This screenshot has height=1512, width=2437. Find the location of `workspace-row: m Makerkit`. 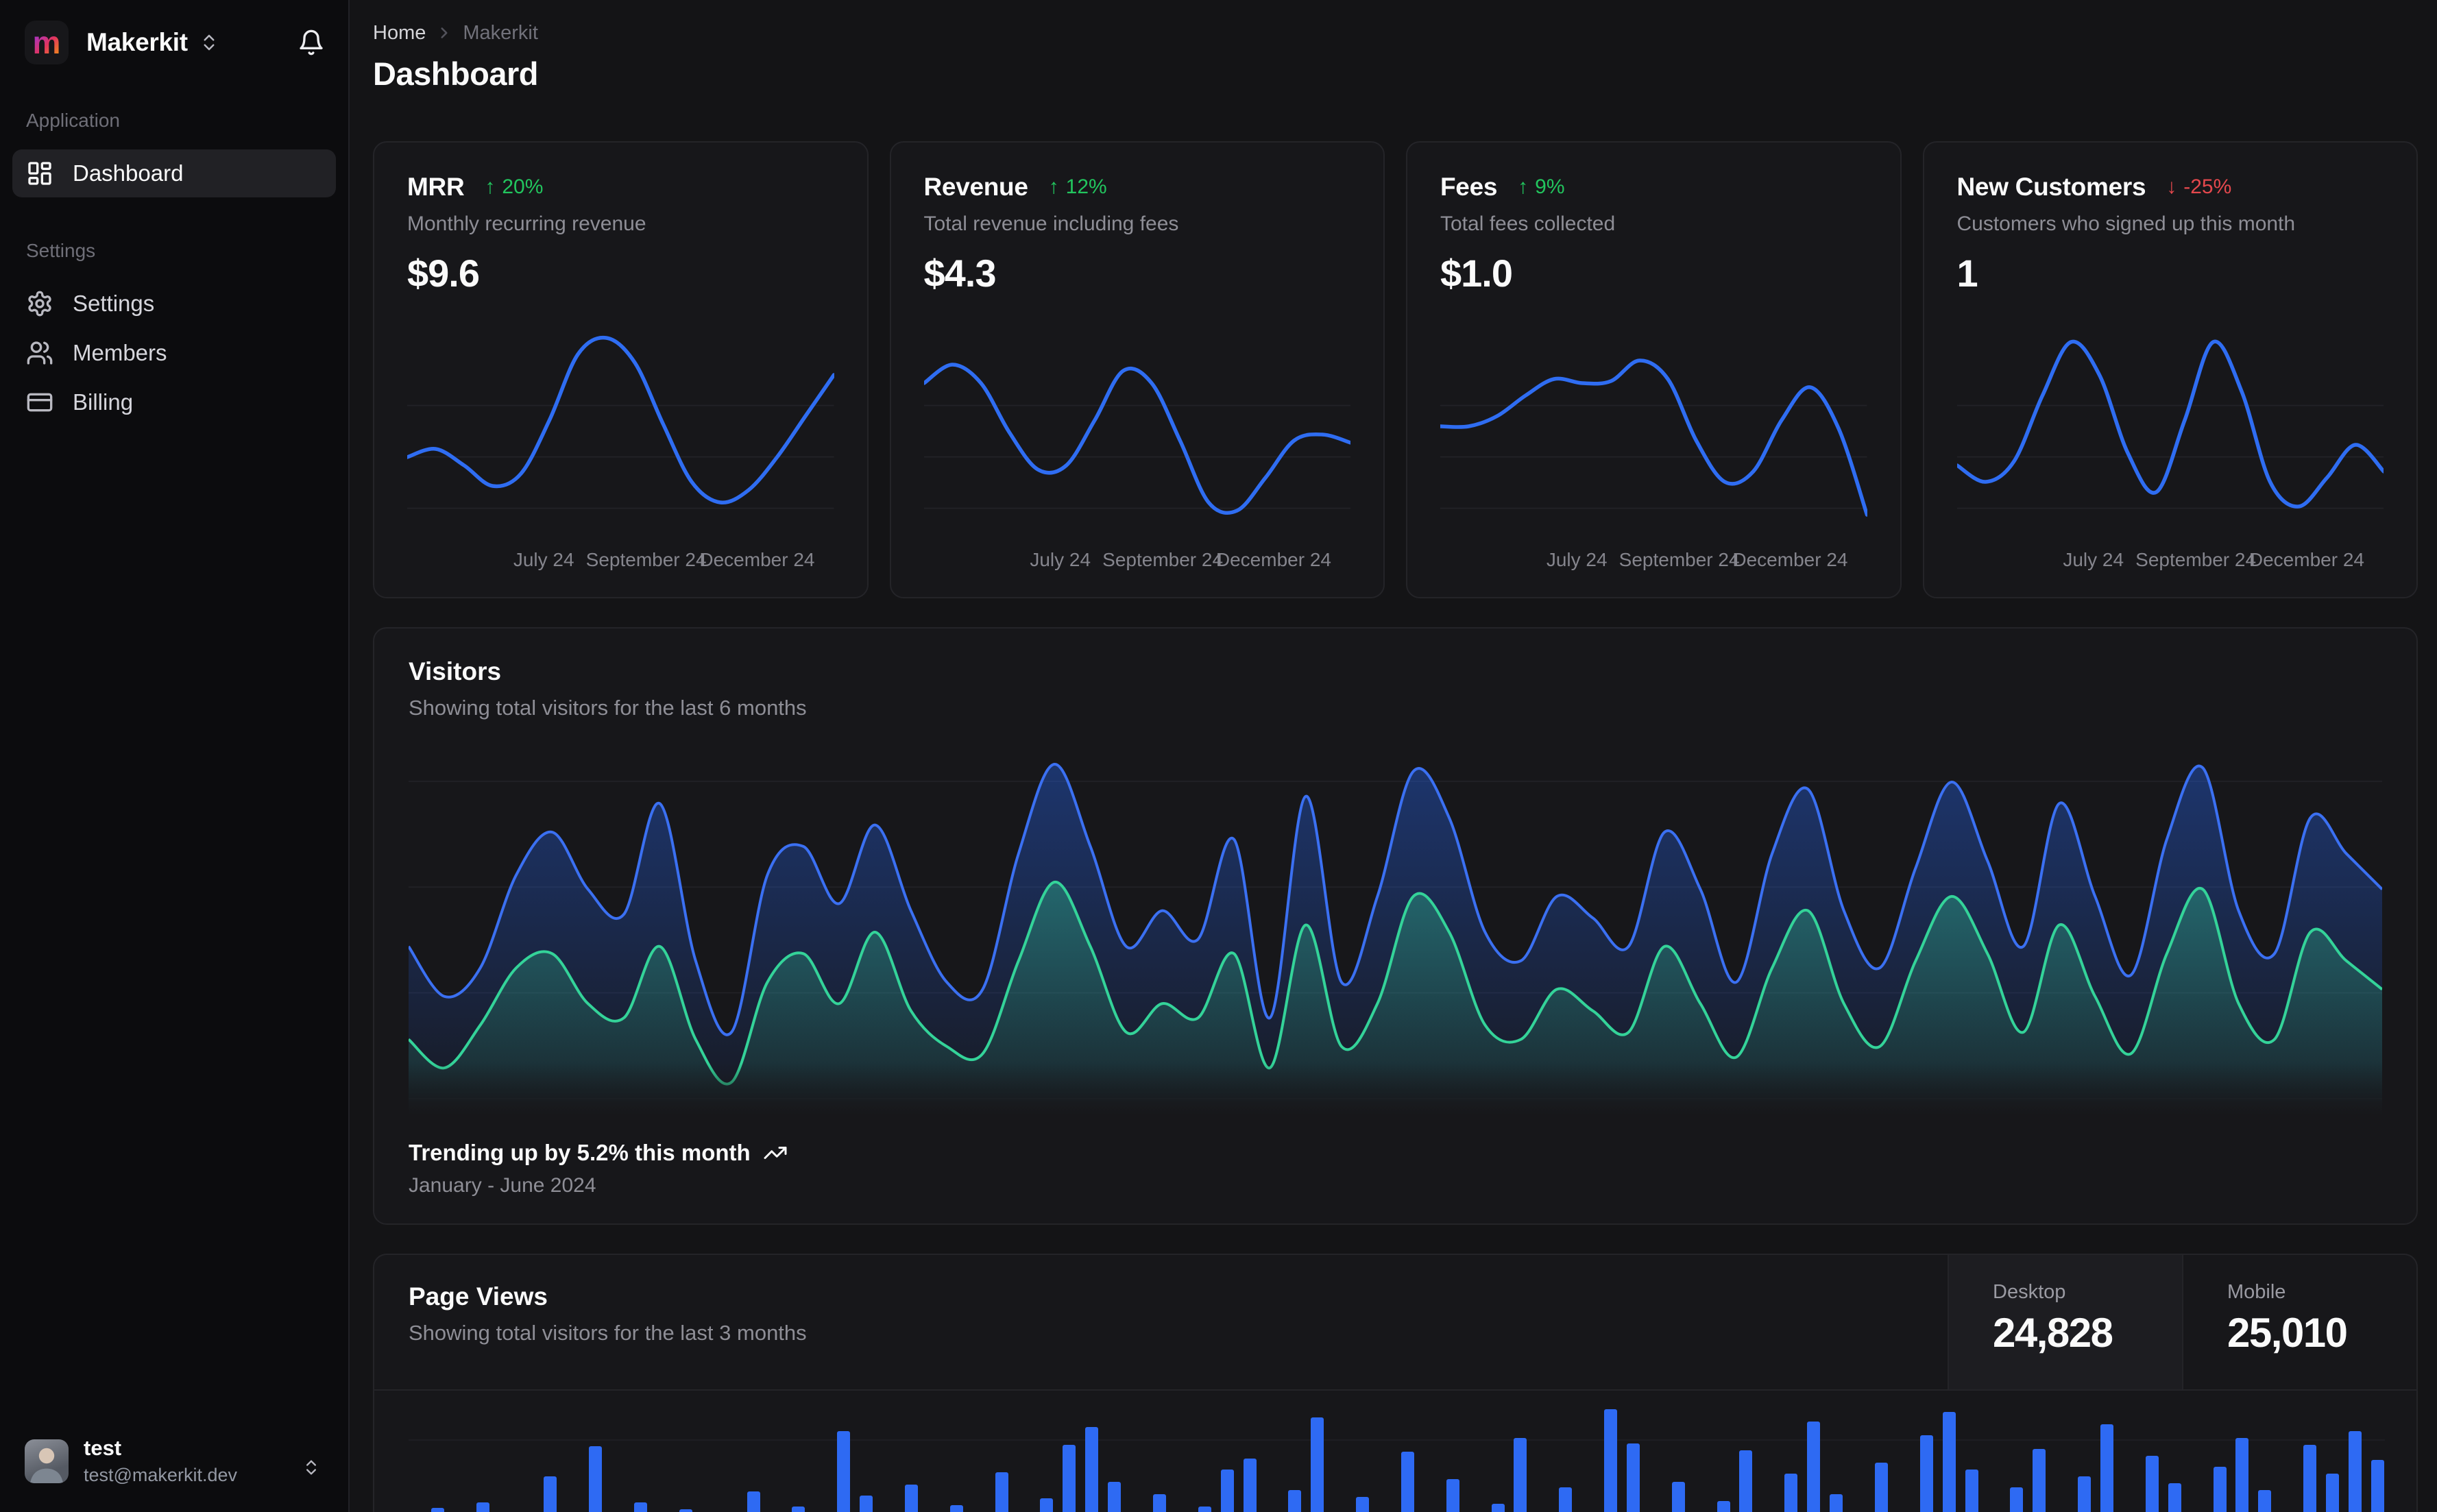

workspace-row: m Makerkit is located at coordinates (174, 32).